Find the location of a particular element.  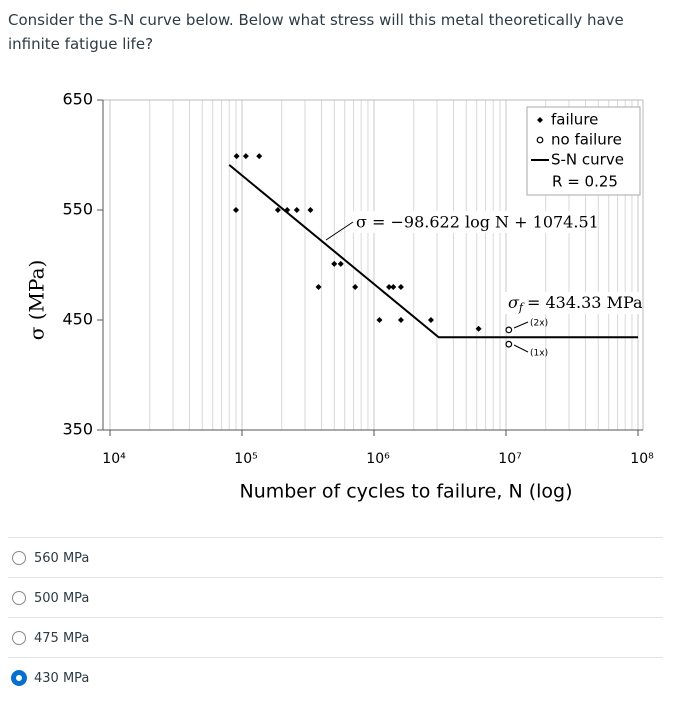

equation-arrow is located at coordinates (339, 231).